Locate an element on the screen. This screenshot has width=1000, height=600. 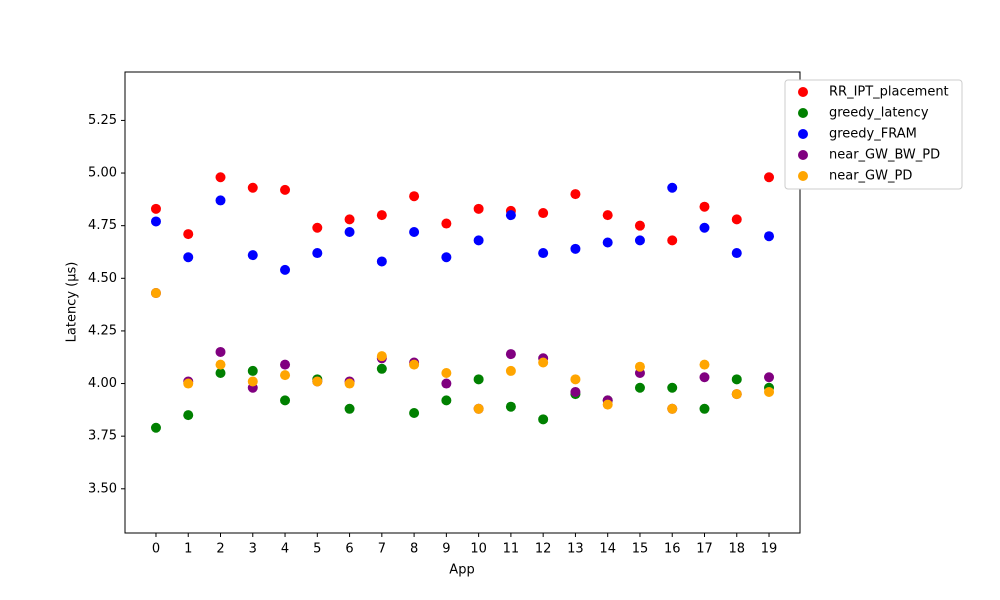
legend-label: greedy_FRAM is located at coordinates (873, 134).